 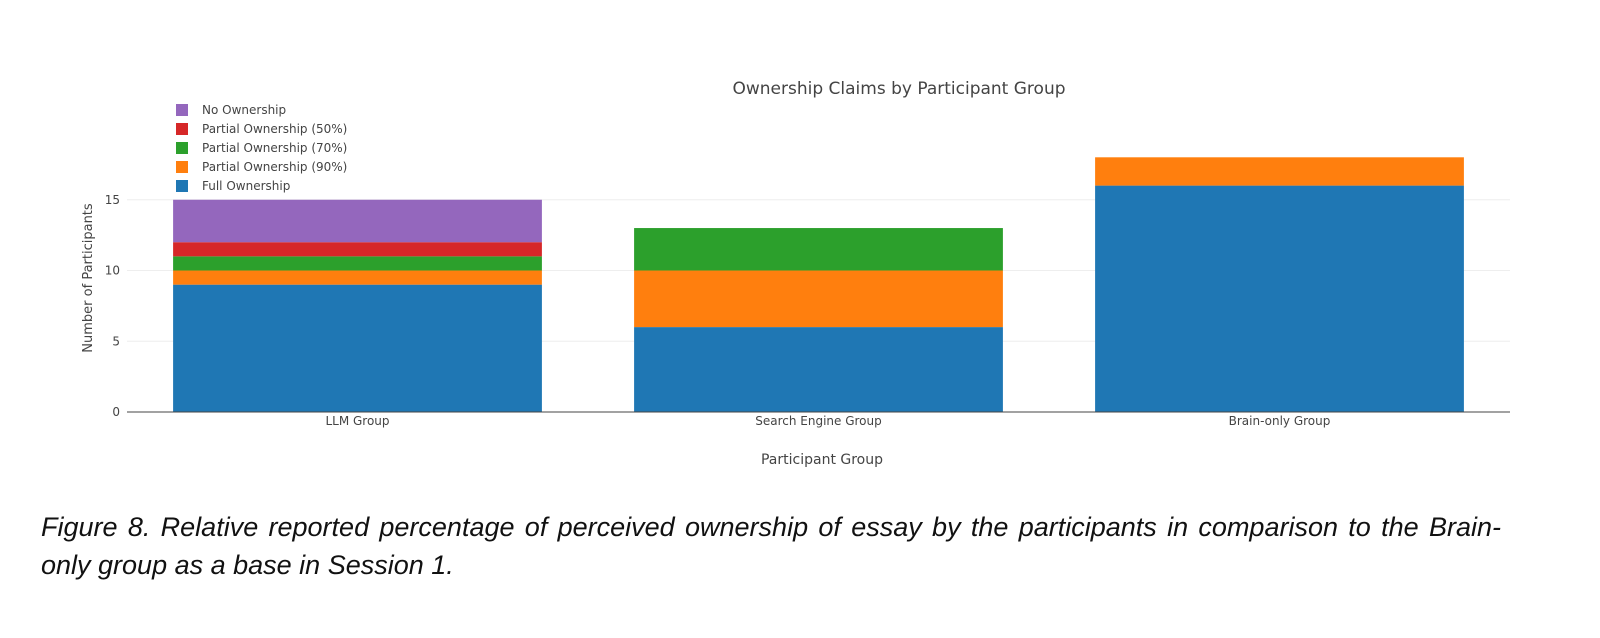 I want to click on legend-label: Partial Ownership (50%), so click(x=274, y=129).